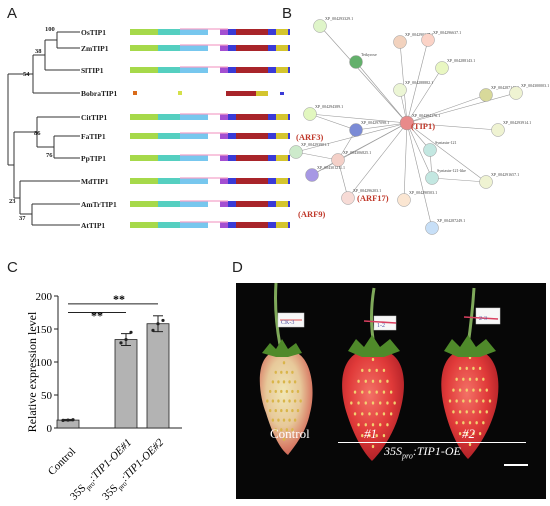  What do you see at coordinates (447, 32) in the screenshot?
I see `network-node-label: XP_004296637.1` at bounding box center [447, 32].